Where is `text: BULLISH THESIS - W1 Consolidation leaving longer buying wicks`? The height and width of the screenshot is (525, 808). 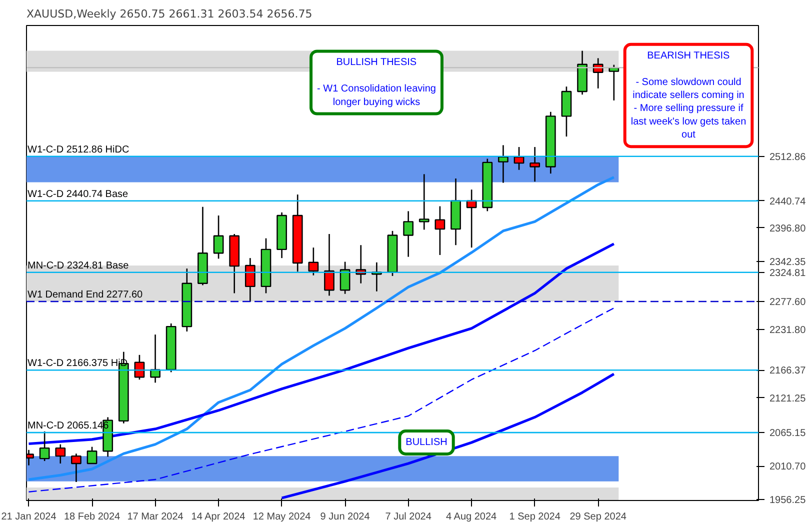 text: BULLISH THESIS - W1 Consolidation leaving longer buying wicks is located at coordinates (376, 82).